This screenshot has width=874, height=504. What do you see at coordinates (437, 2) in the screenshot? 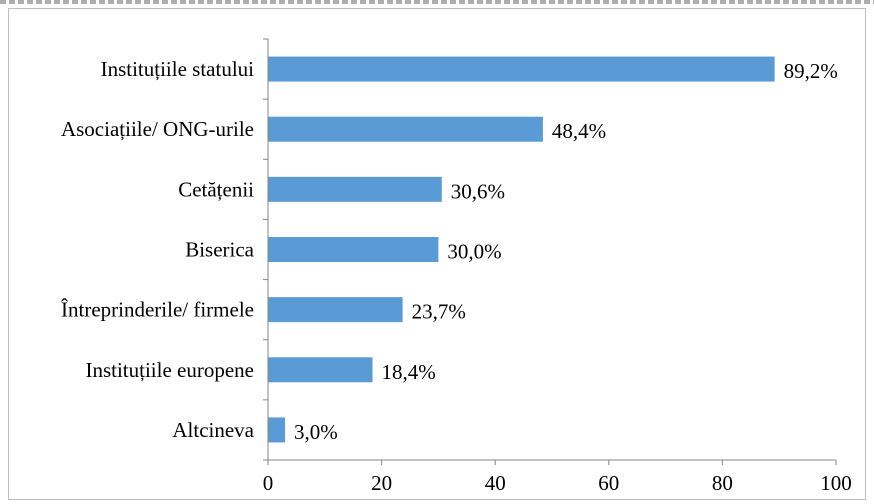
I see `top-border-artifact` at bounding box center [437, 2].